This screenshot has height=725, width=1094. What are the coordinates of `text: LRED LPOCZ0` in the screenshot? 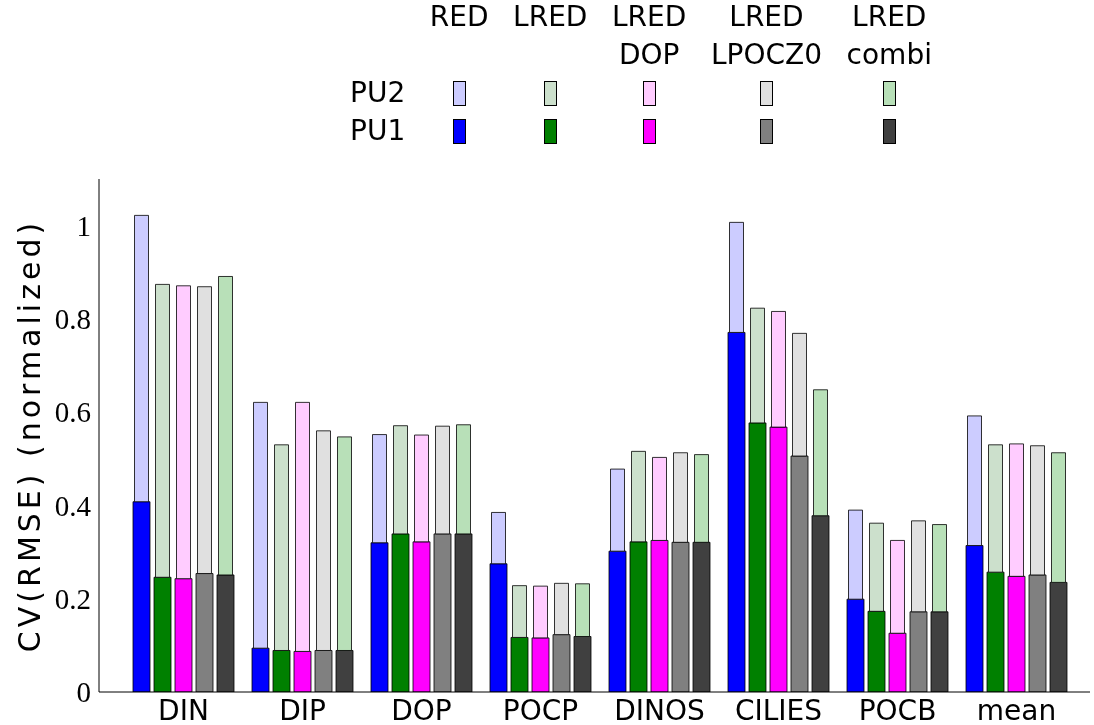 It's located at (766, 36).